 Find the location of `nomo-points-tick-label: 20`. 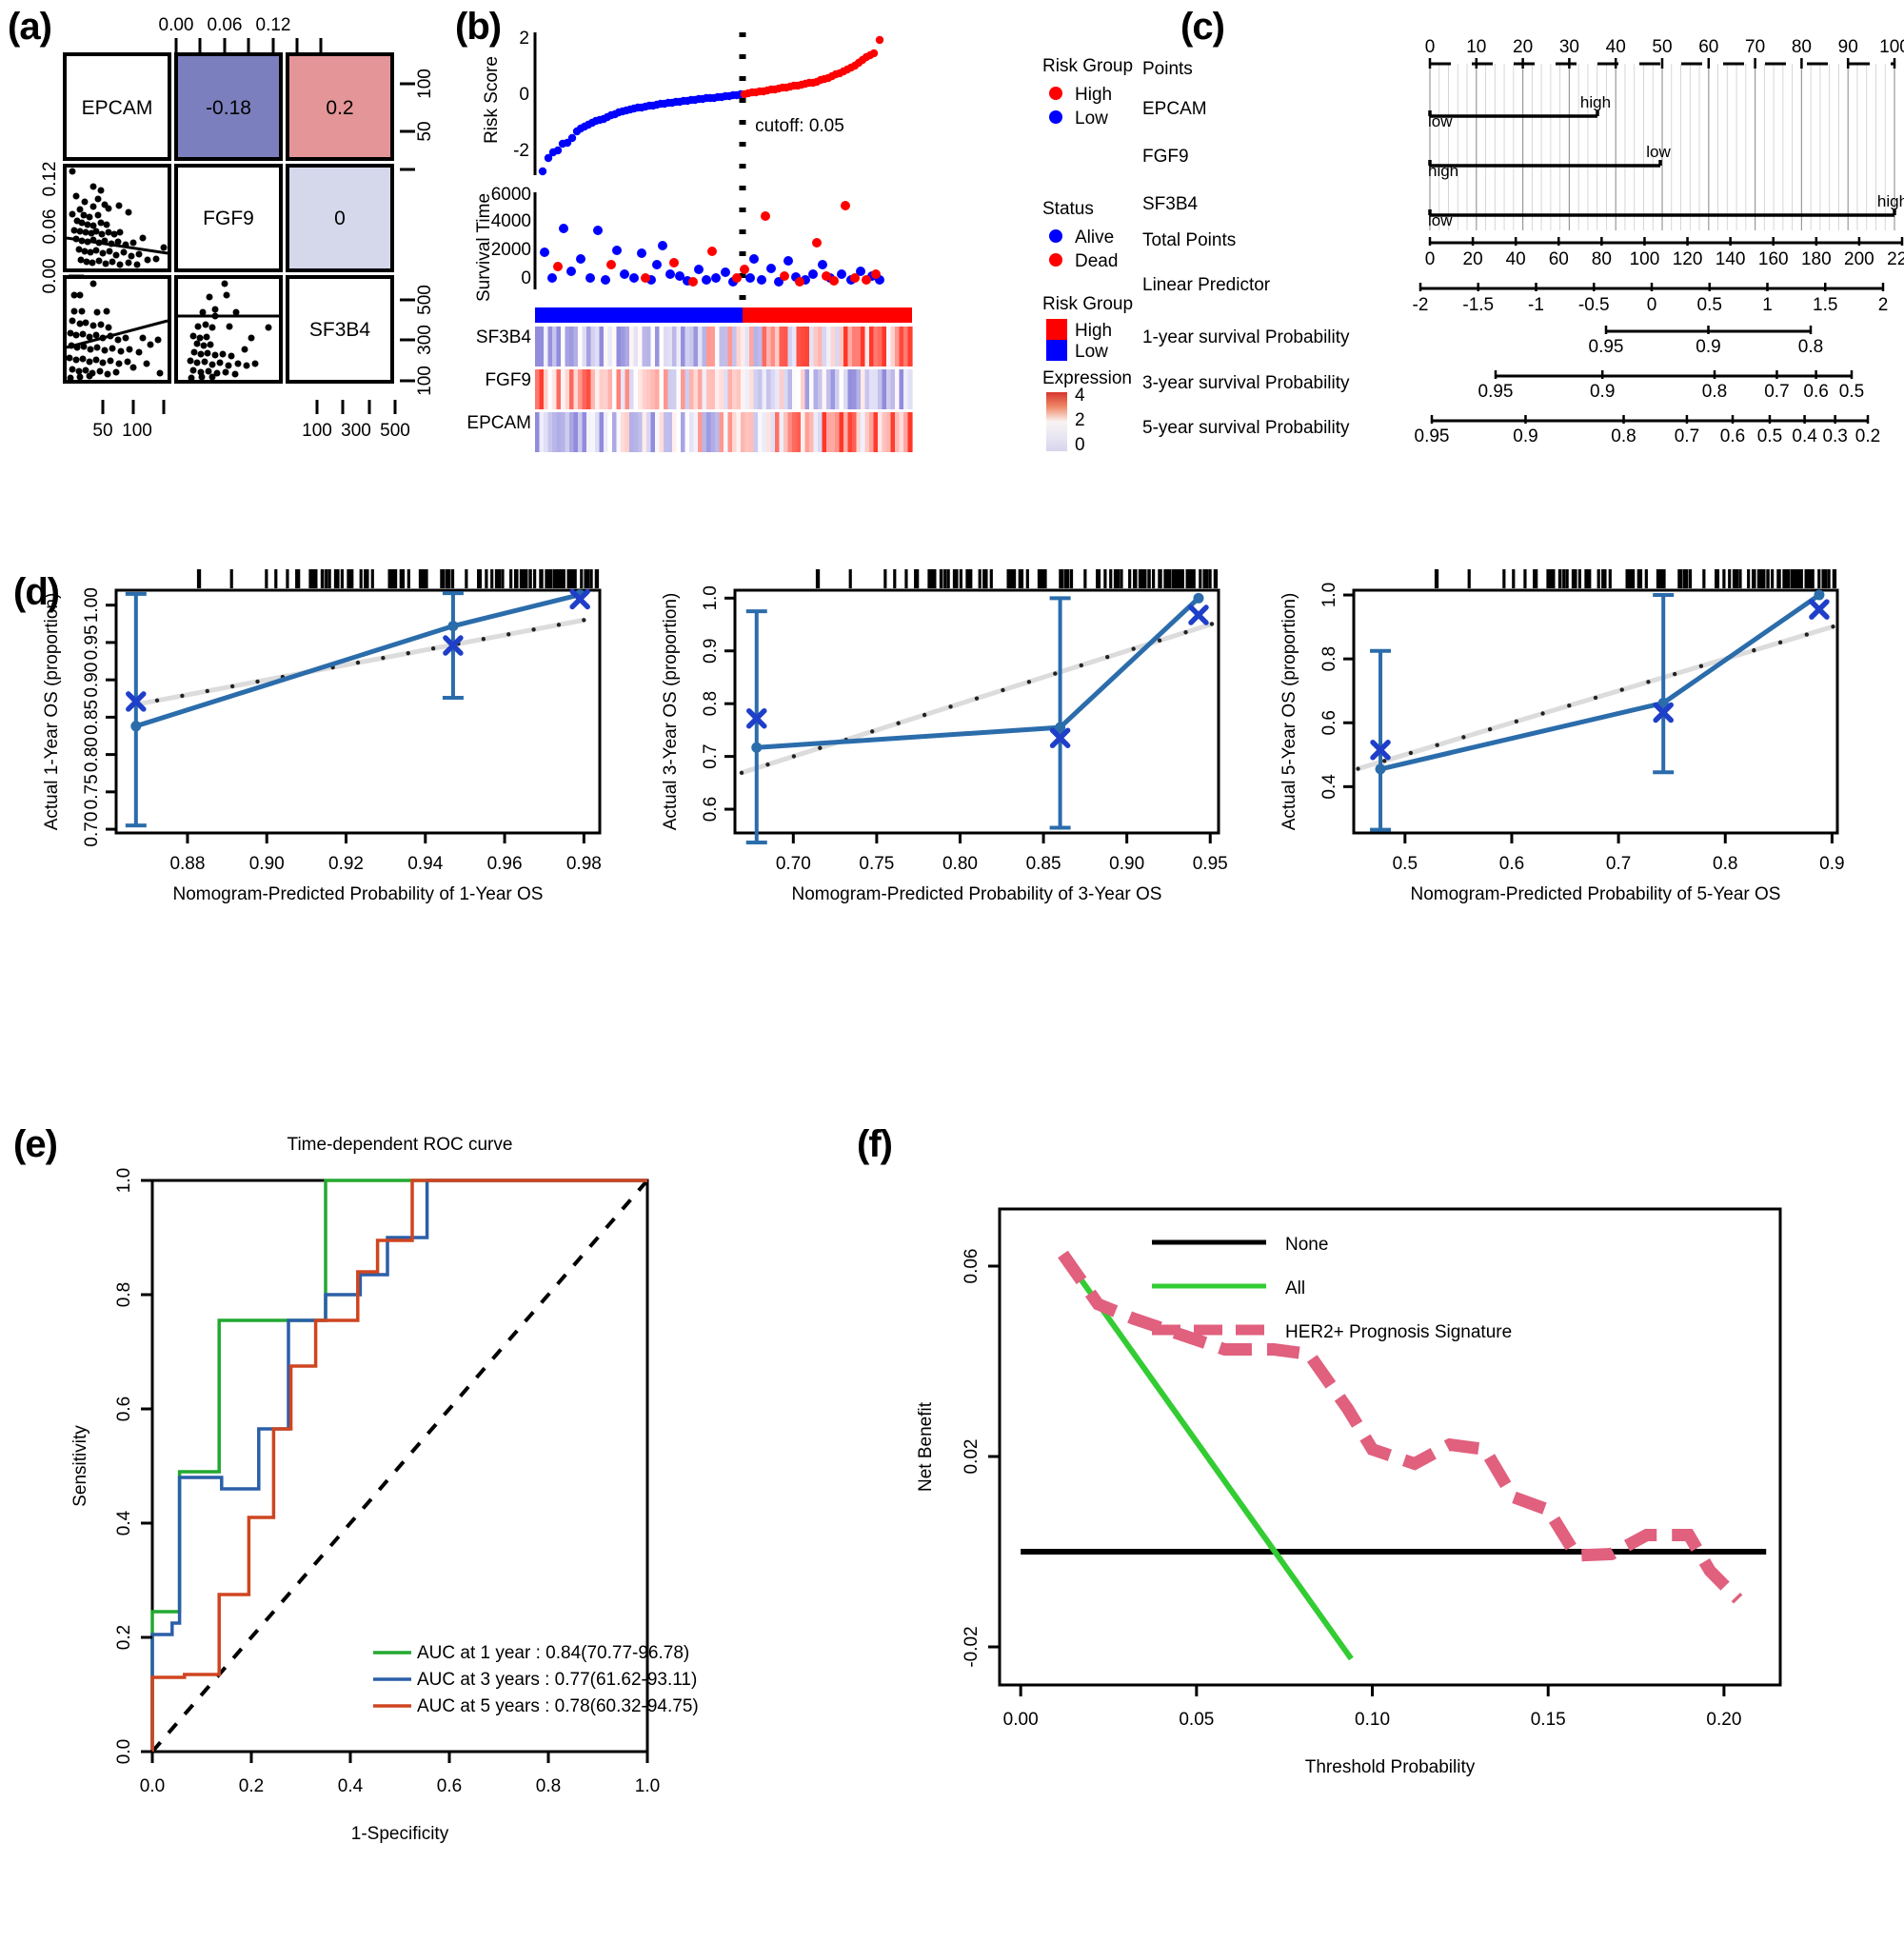

nomo-points-tick-label: 20 is located at coordinates (1523, 47).